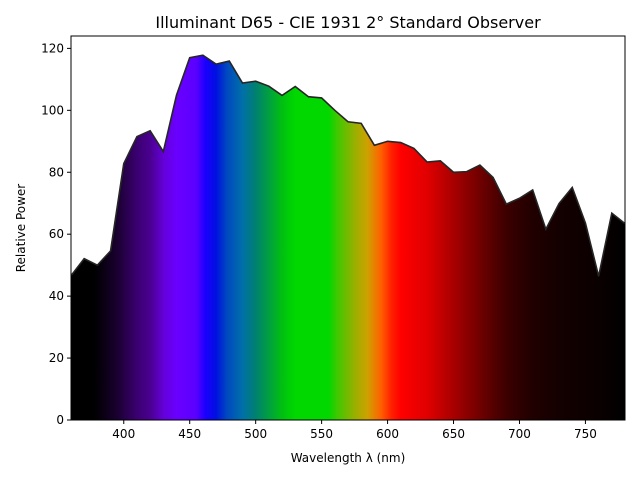 The width and height of the screenshot is (640, 484). What do you see at coordinates (189, 434) in the screenshot?
I see `x-tick-label: 450` at bounding box center [189, 434].